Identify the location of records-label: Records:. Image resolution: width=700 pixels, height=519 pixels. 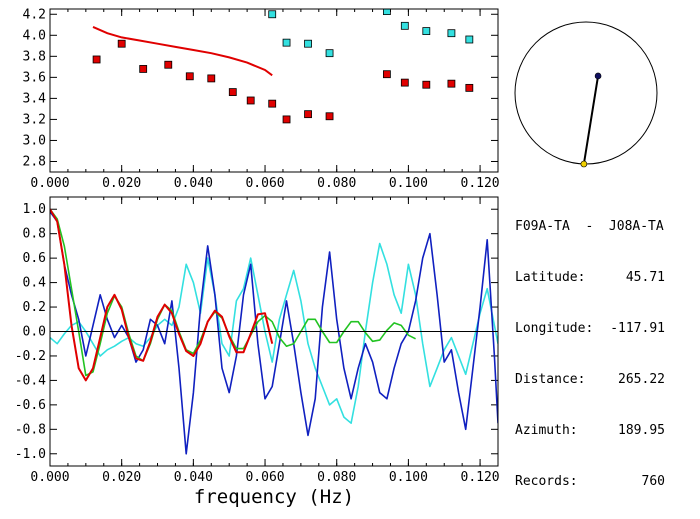
(546, 481).